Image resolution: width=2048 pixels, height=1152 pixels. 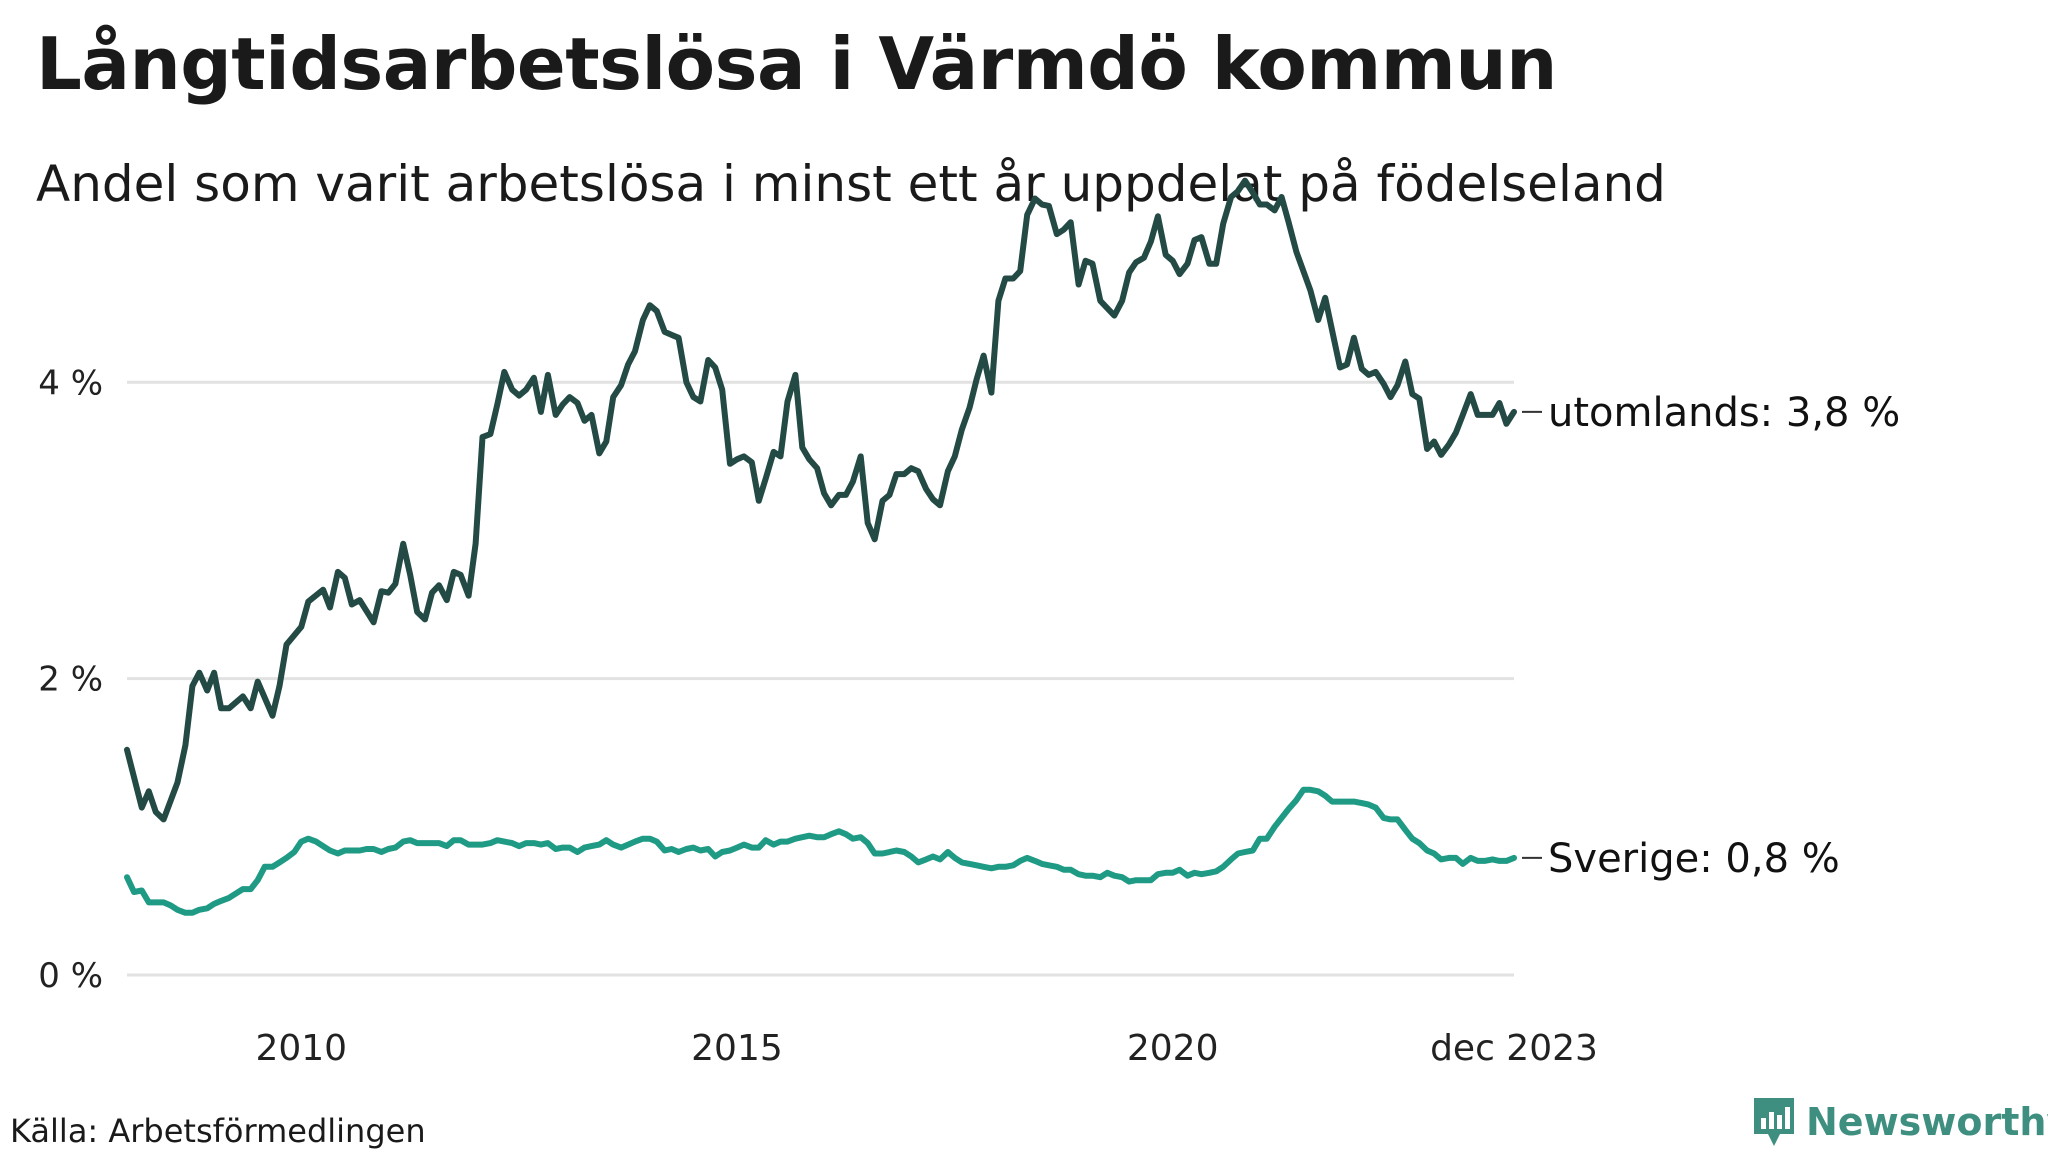 What do you see at coordinates (1724, 413) in the screenshot?
I see `series-end-label: utomlands: 3,8 %` at bounding box center [1724, 413].